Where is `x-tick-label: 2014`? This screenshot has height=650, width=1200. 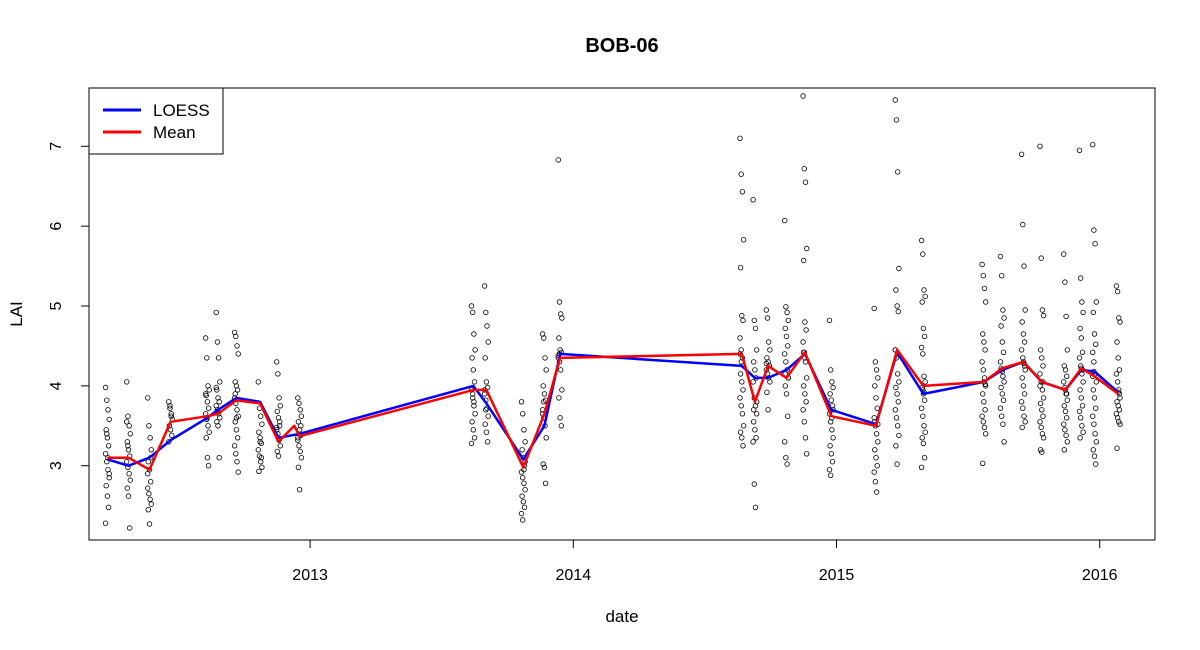
x-tick-label: 2014 is located at coordinates (574, 575).